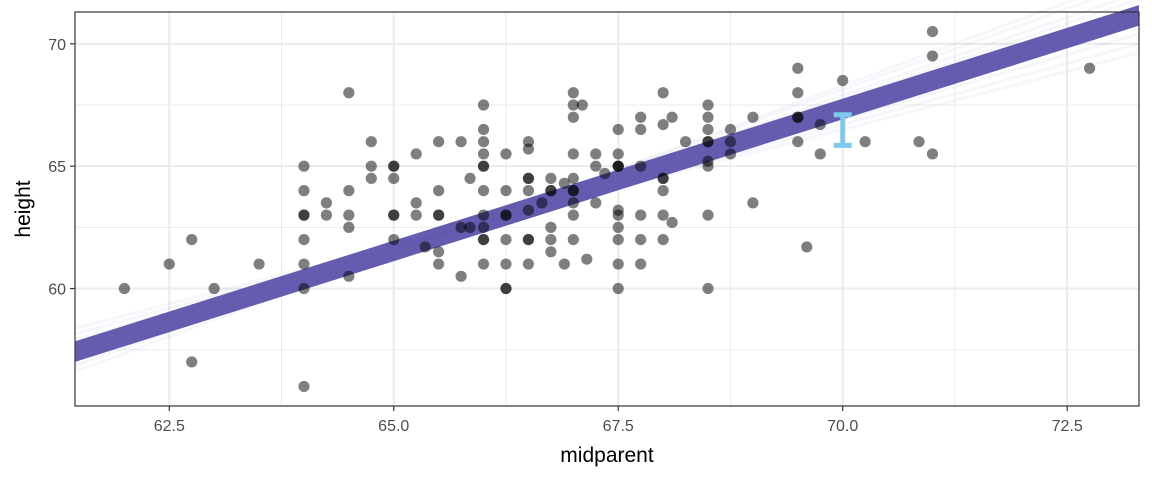 This screenshot has width=1152, height=480. Describe the element at coordinates (1067, 426) in the screenshot. I see `x-tick-label: 72.5` at that location.